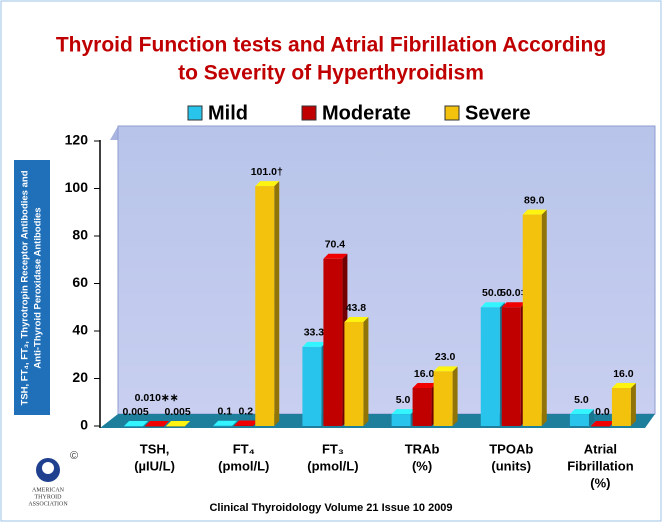 The height and width of the screenshot is (522, 662). I want to click on value-label: 33.3, so click(314, 333).